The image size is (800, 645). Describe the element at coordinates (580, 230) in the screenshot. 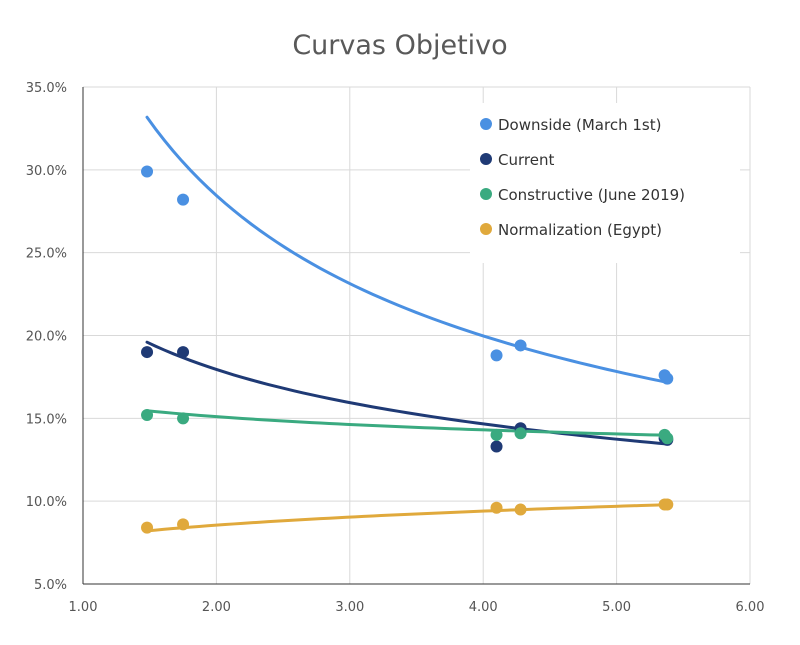

I see `legend-label: Normalization (Egypt)` at that location.